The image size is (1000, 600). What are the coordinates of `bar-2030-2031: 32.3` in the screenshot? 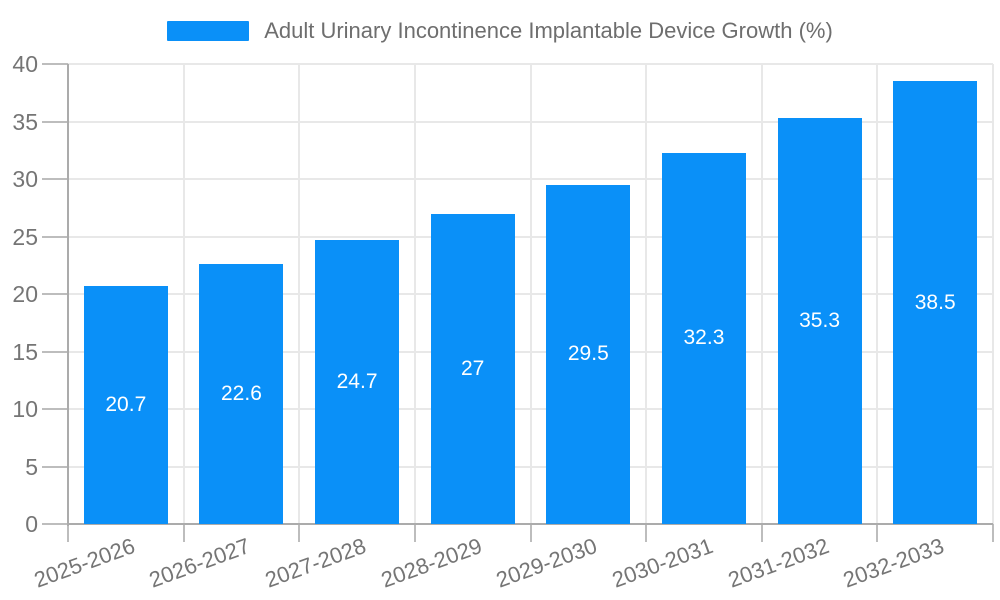 It's located at (703, 338).